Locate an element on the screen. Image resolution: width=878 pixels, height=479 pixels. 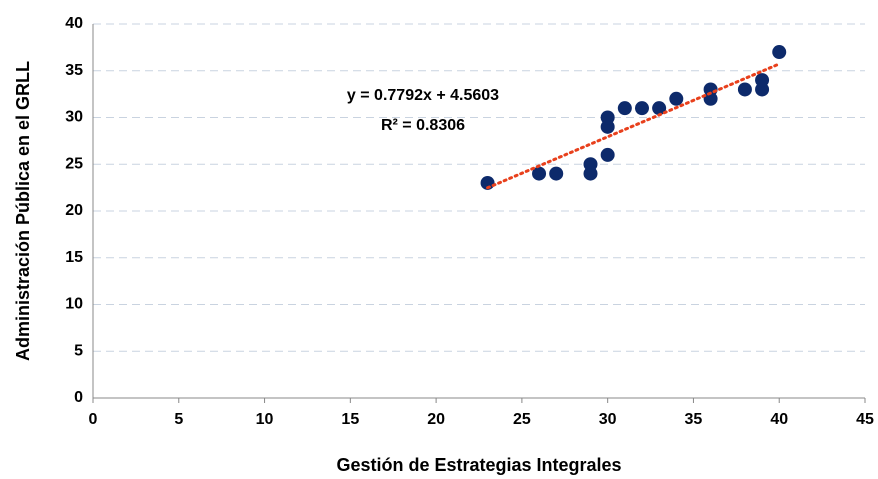
x-tick-label: 35 is located at coordinates (694, 419).